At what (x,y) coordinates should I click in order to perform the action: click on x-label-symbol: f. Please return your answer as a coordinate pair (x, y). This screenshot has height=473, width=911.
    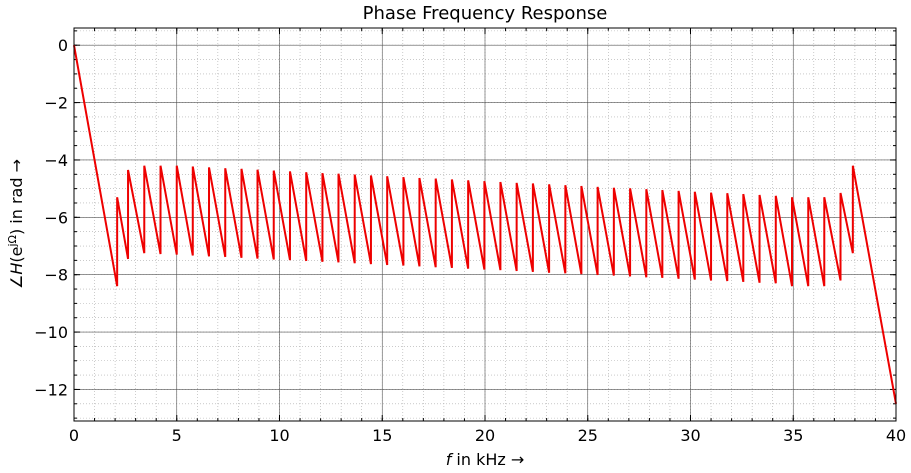
    Looking at the image, I should click on (450, 459).